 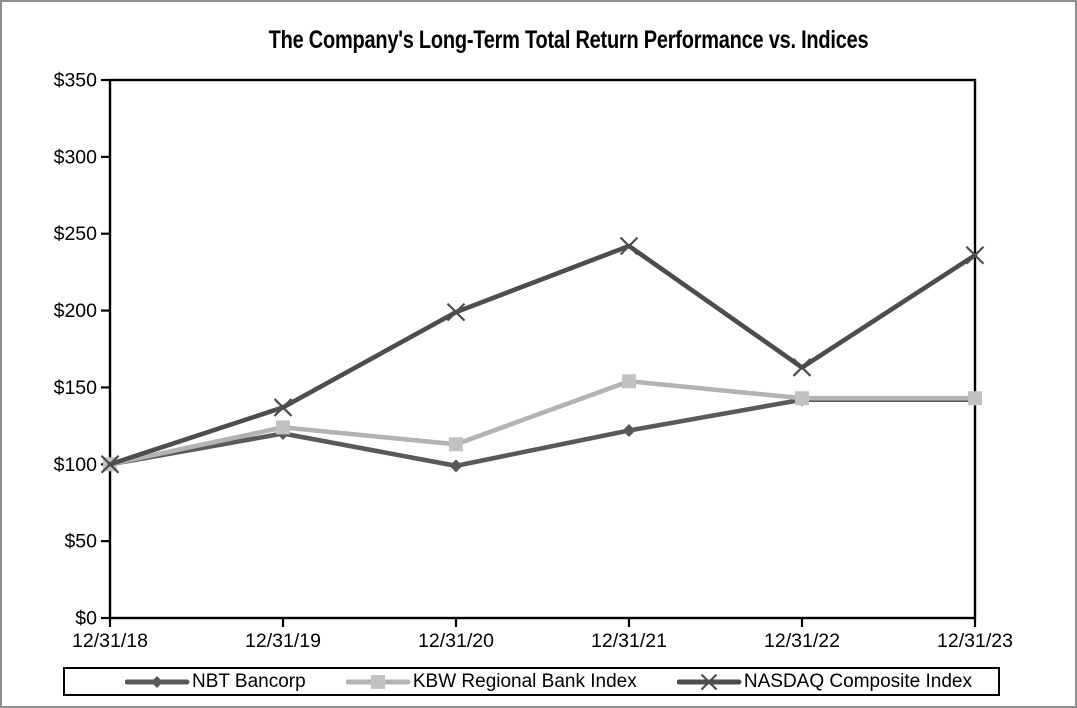 I want to click on y-axis-tick-label: $250, so click(x=76, y=234).